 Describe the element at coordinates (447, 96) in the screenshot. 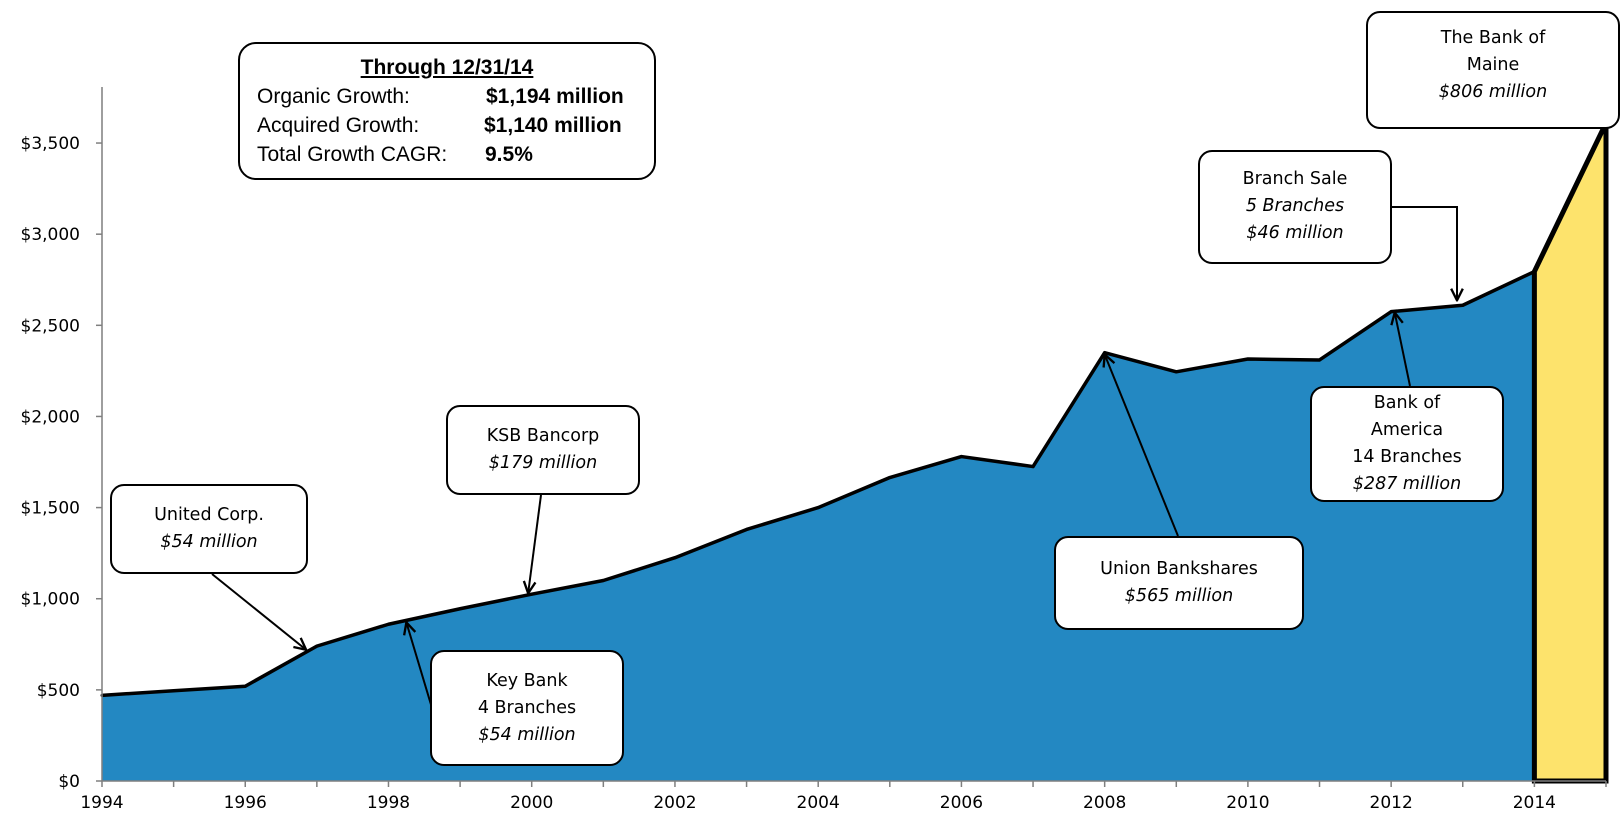

I see `summary-row-organic: Organic Growth: $1,194 million` at that location.